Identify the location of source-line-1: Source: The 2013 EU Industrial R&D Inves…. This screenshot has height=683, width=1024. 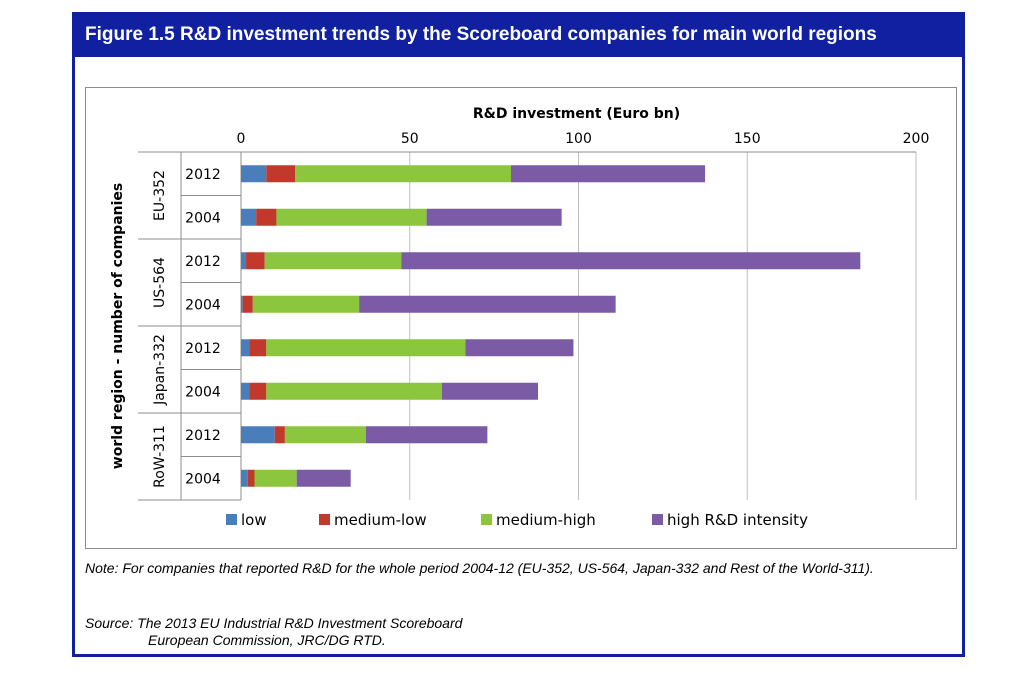
(274, 623).